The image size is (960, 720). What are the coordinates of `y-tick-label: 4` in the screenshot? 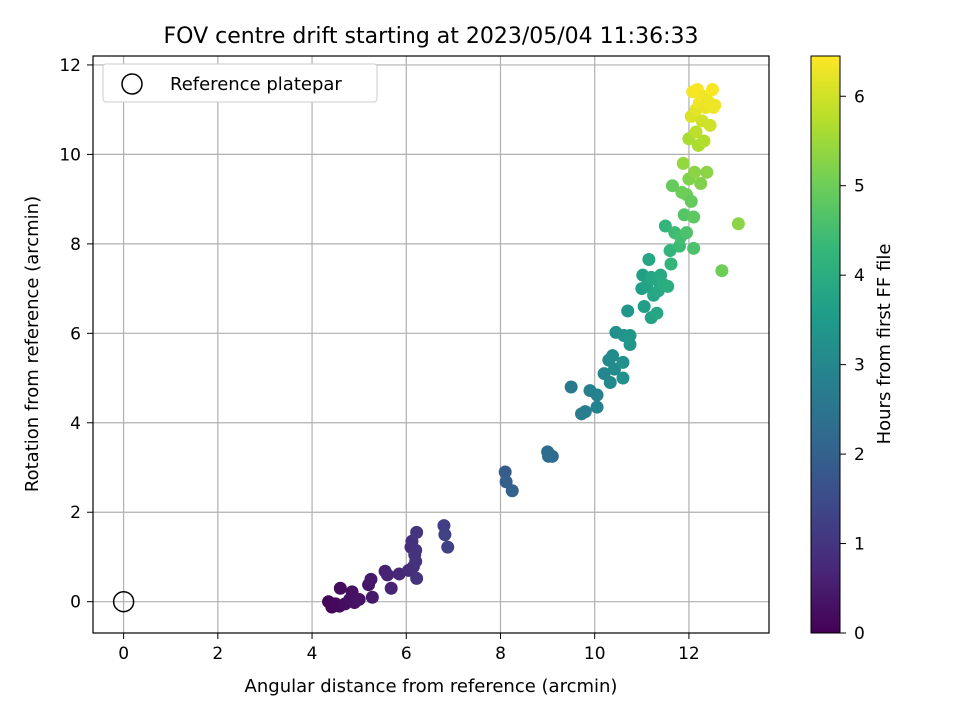 It's located at (75, 424).